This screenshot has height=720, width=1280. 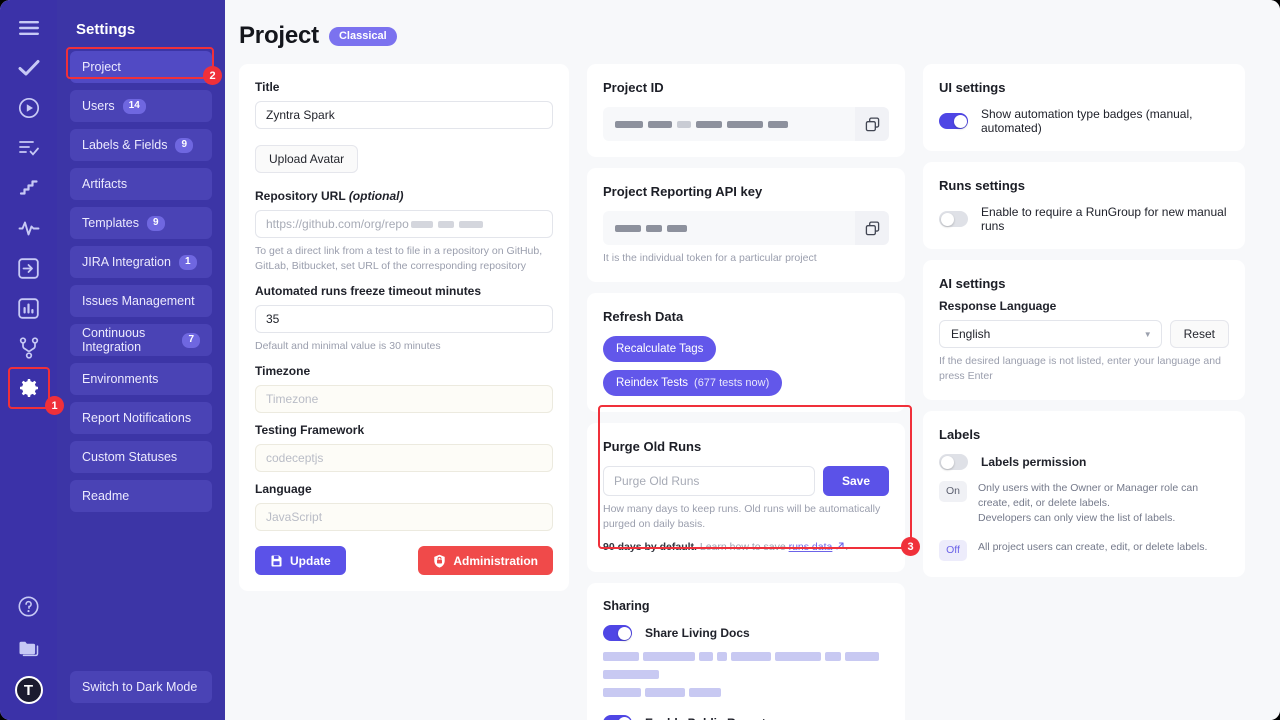 What do you see at coordinates (276, 560) in the screenshot?
I see `save-floppy-icon` at bounding box center [276, 560].